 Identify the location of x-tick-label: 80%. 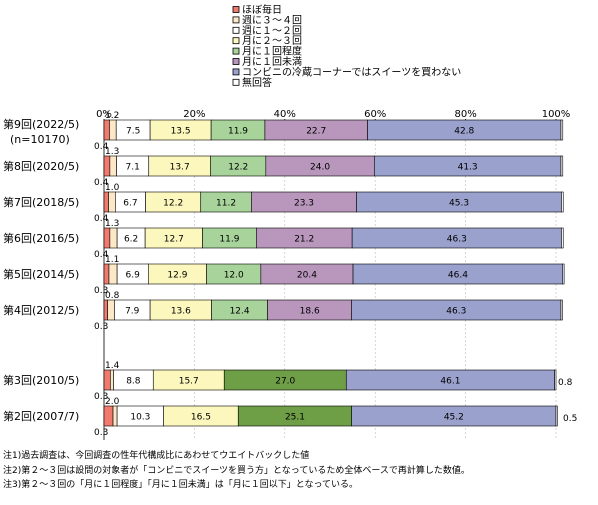
(465, 114).